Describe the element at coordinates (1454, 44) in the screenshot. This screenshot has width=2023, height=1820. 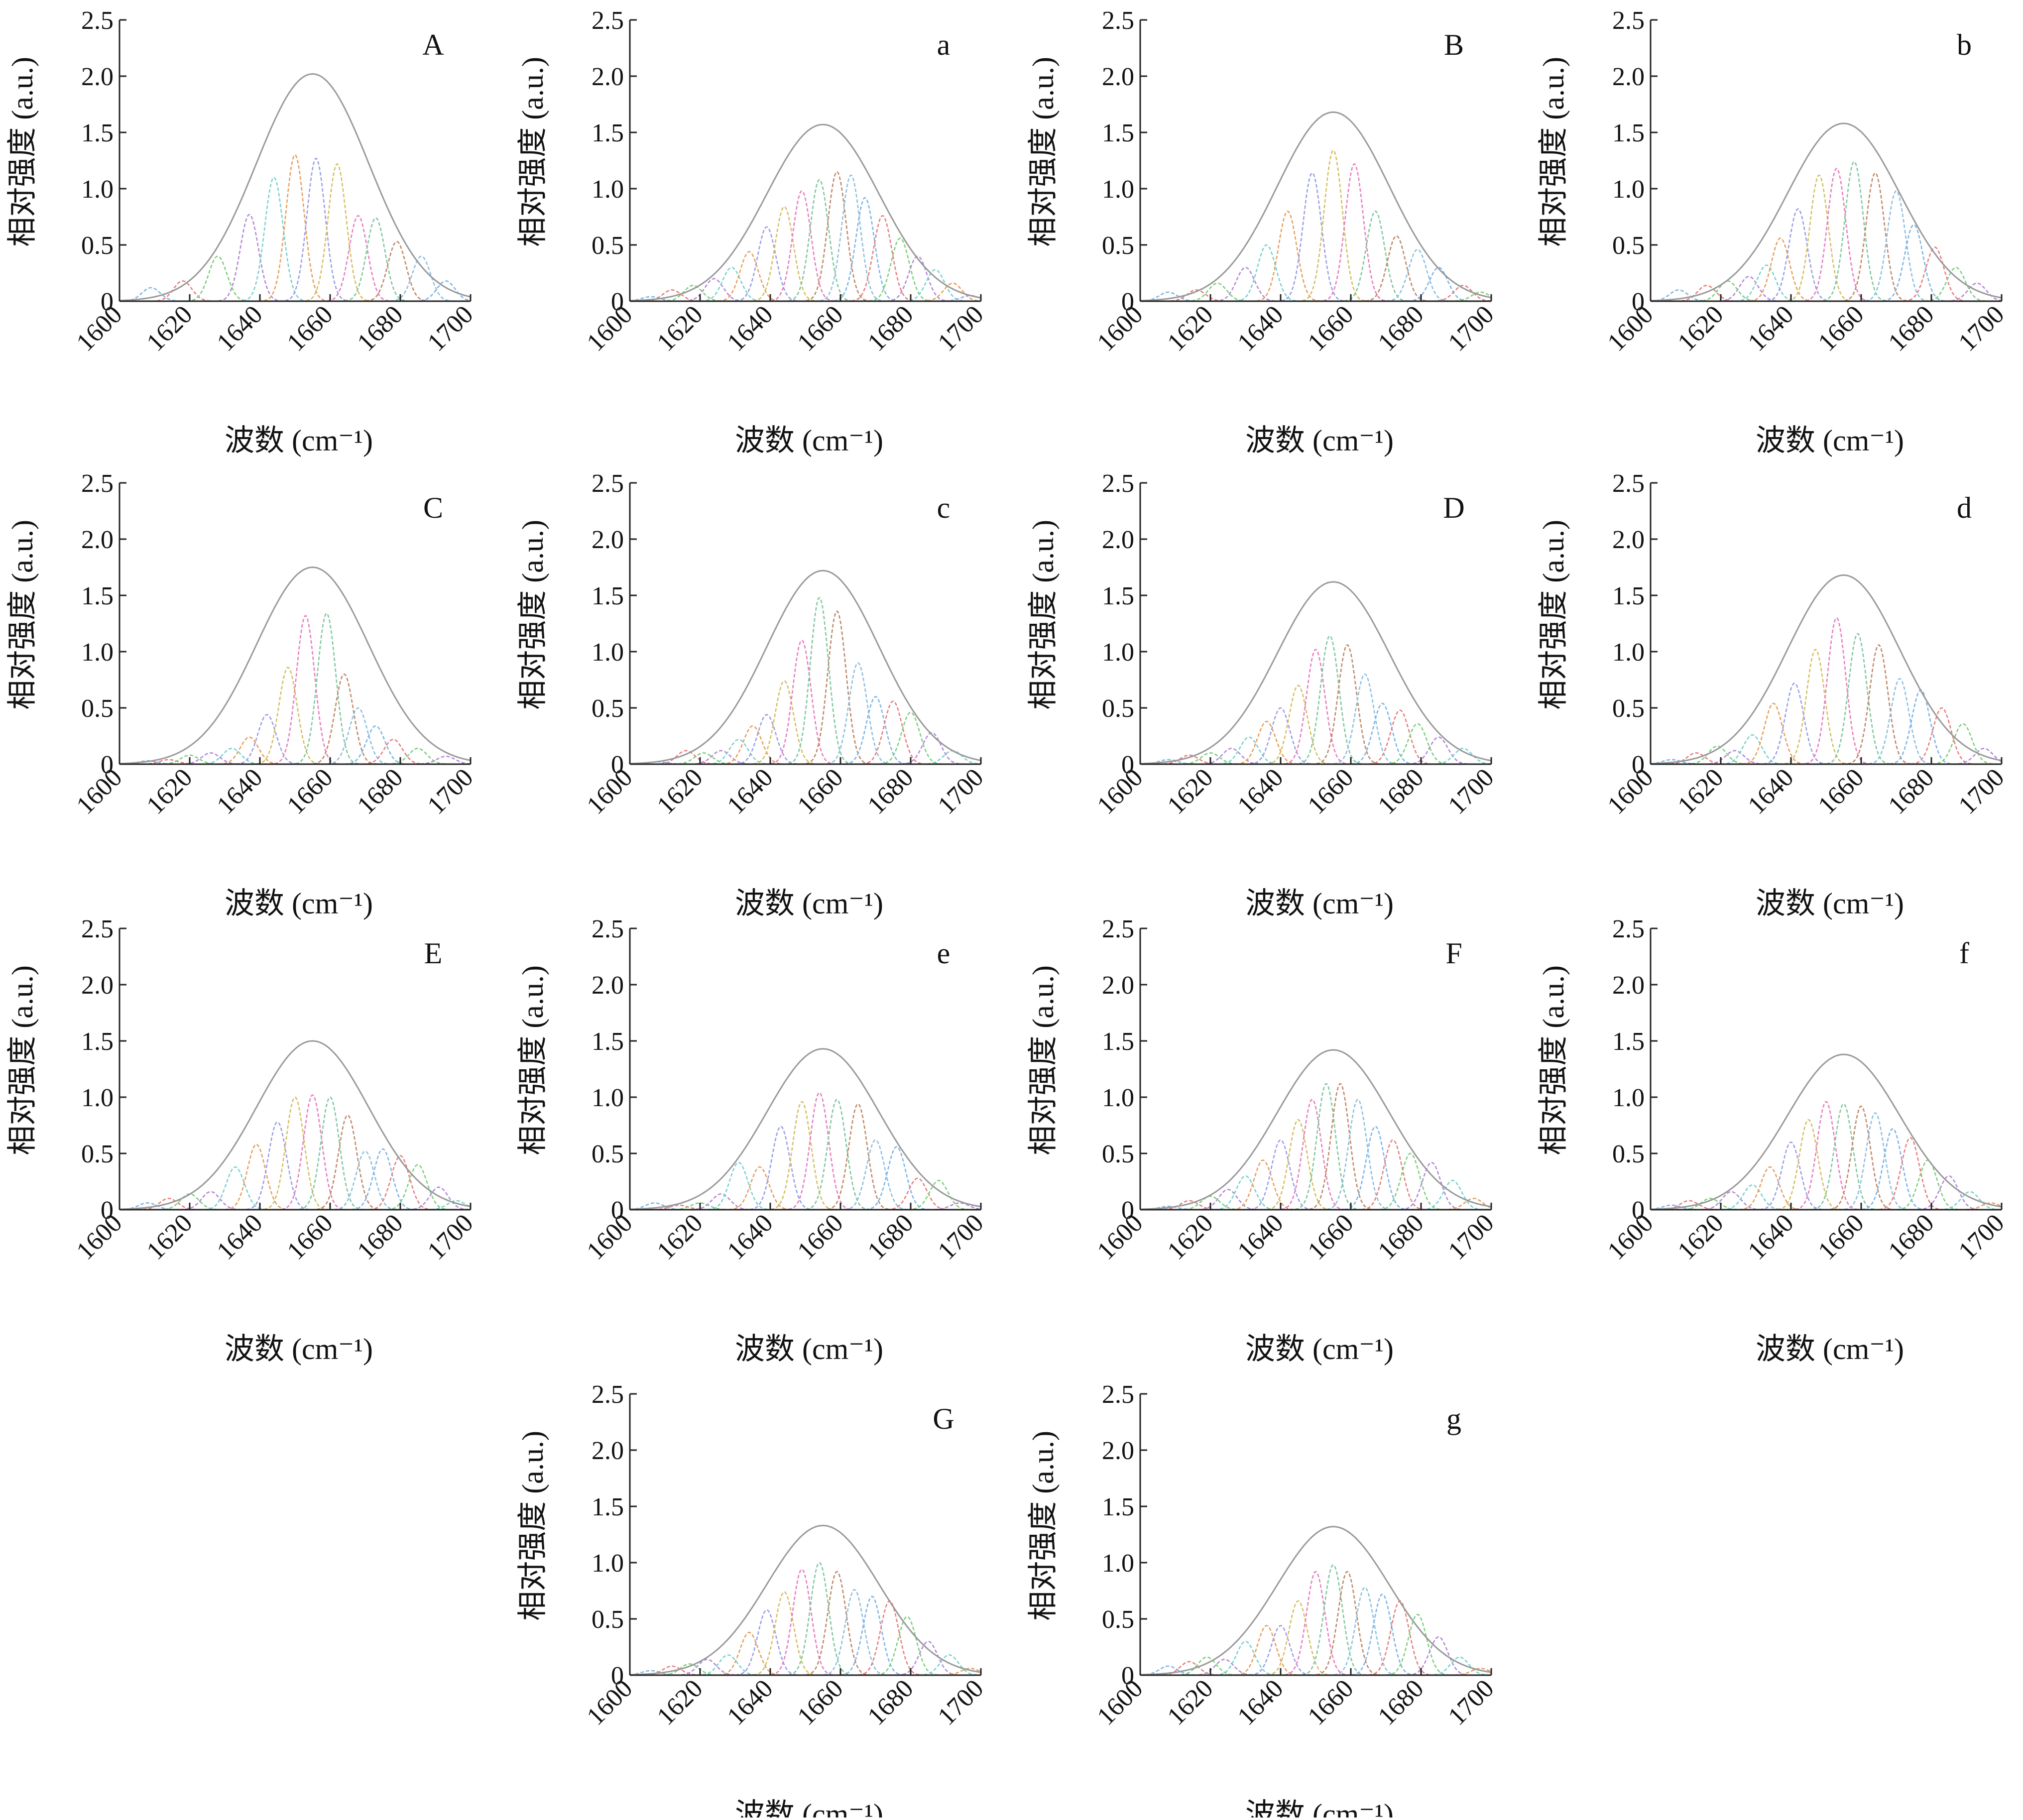
I see `panel-label: B` at that location.